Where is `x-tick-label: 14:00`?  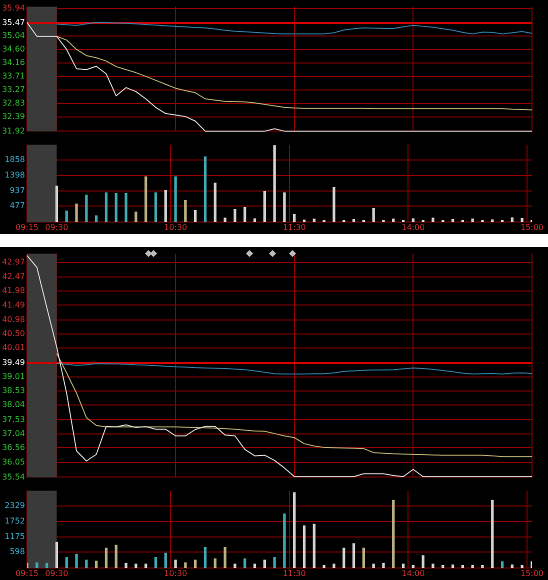 x-tick-label: 14:00 is located at coordinates (413, 573).